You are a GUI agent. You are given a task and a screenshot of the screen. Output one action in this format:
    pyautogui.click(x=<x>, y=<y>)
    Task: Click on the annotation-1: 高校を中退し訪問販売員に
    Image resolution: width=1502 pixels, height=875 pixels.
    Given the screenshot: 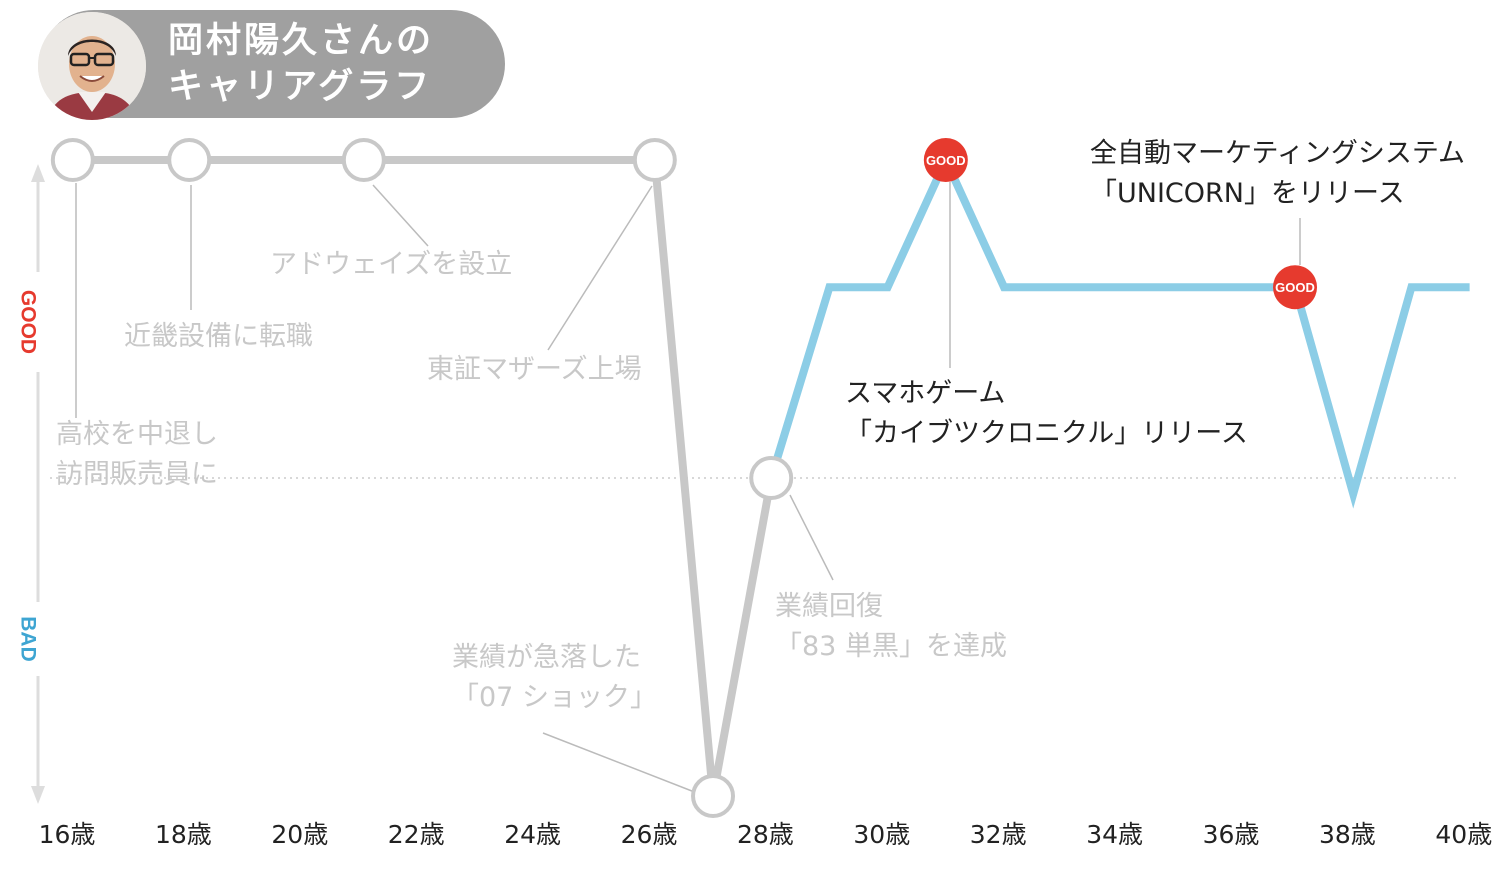 What is the action you would take?
    pyautogui.click(x=137, y=454)
    